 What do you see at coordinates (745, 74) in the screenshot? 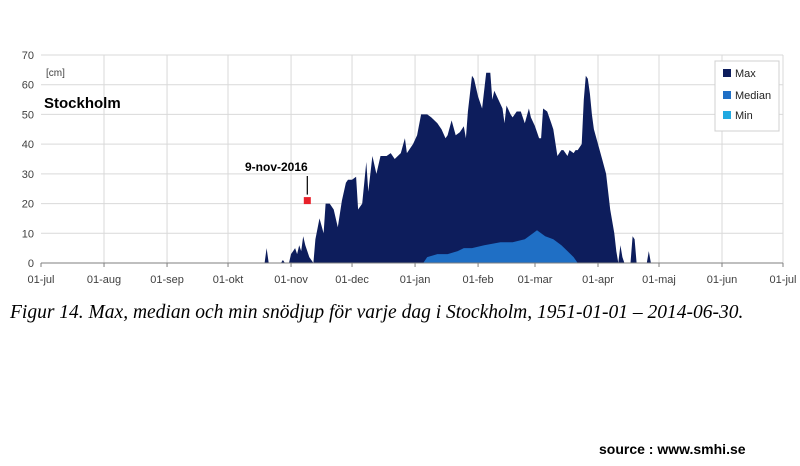
I see `legend-label-max: Max` at bounding box center [745, 74].